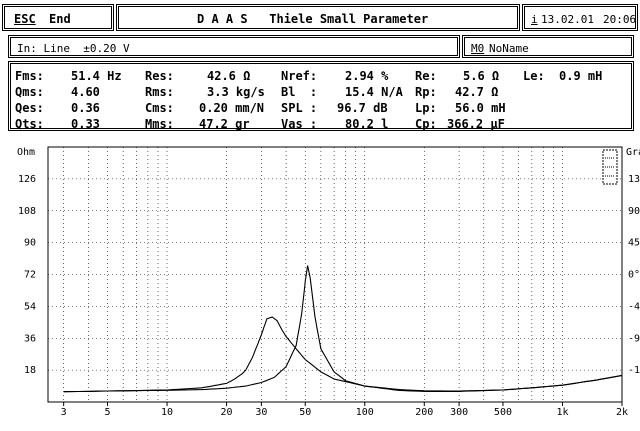  What do you see at coordinates (64, 412) in the screenshot?
I see `x-tick-label: 3` at bounding box center [64, 412].